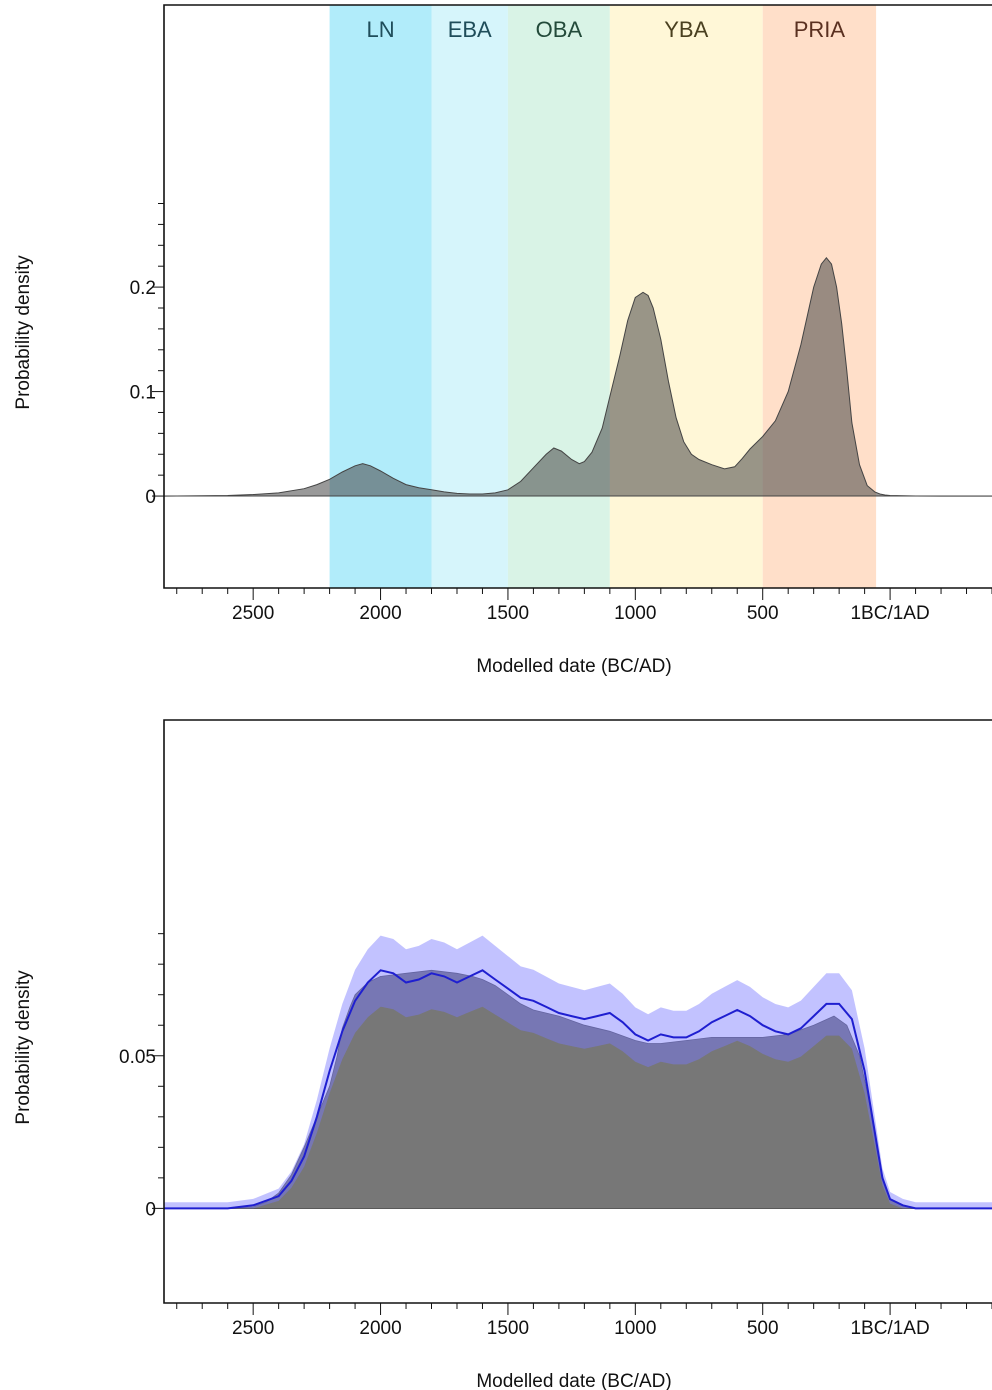 This screenshot has height=1390, width=992. Describe the element at coordinates (380, 296) in the screenshot. I see `period-band-ln` at that location.